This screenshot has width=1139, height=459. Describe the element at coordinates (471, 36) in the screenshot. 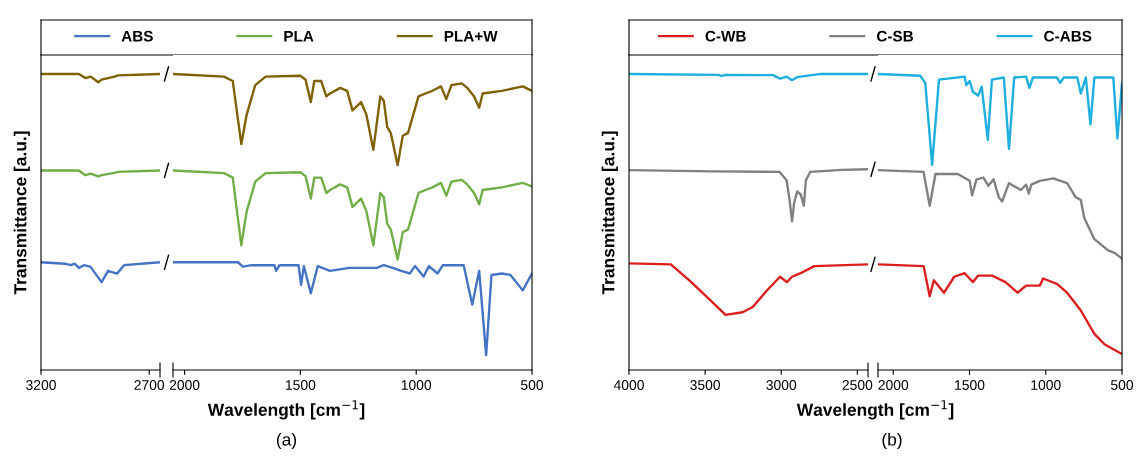

I see `legend-label: PLA+W` at that location.